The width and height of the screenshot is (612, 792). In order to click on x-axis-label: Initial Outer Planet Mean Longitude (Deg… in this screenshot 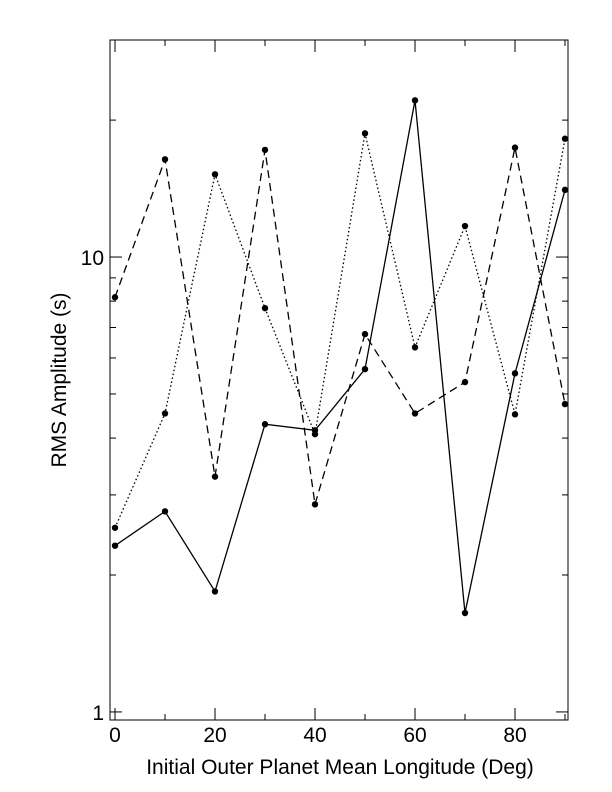, I will do `click(340, 767)`.